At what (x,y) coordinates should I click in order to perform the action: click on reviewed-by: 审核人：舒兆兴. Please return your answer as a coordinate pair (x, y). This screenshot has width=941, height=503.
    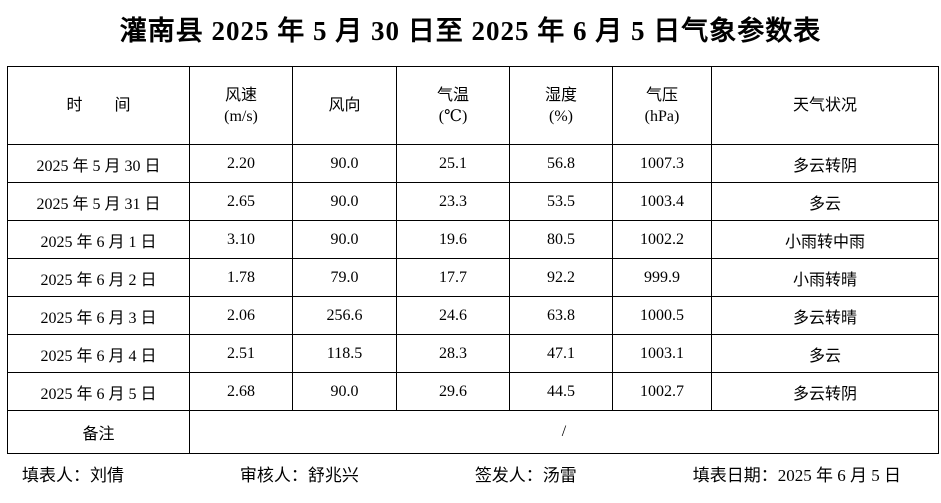
    Looking at the image, I should click on (299, 475).